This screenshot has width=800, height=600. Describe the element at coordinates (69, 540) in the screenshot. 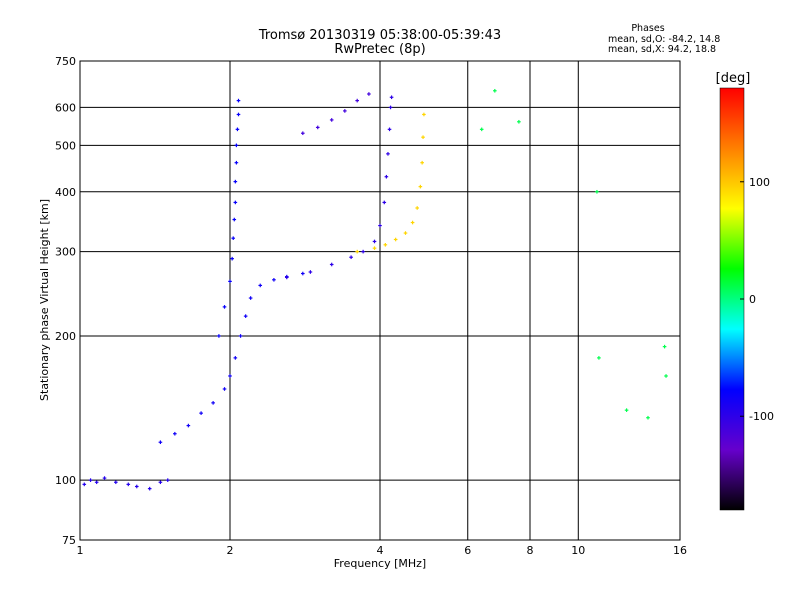

I see `y-tick-label: 75` at that location.